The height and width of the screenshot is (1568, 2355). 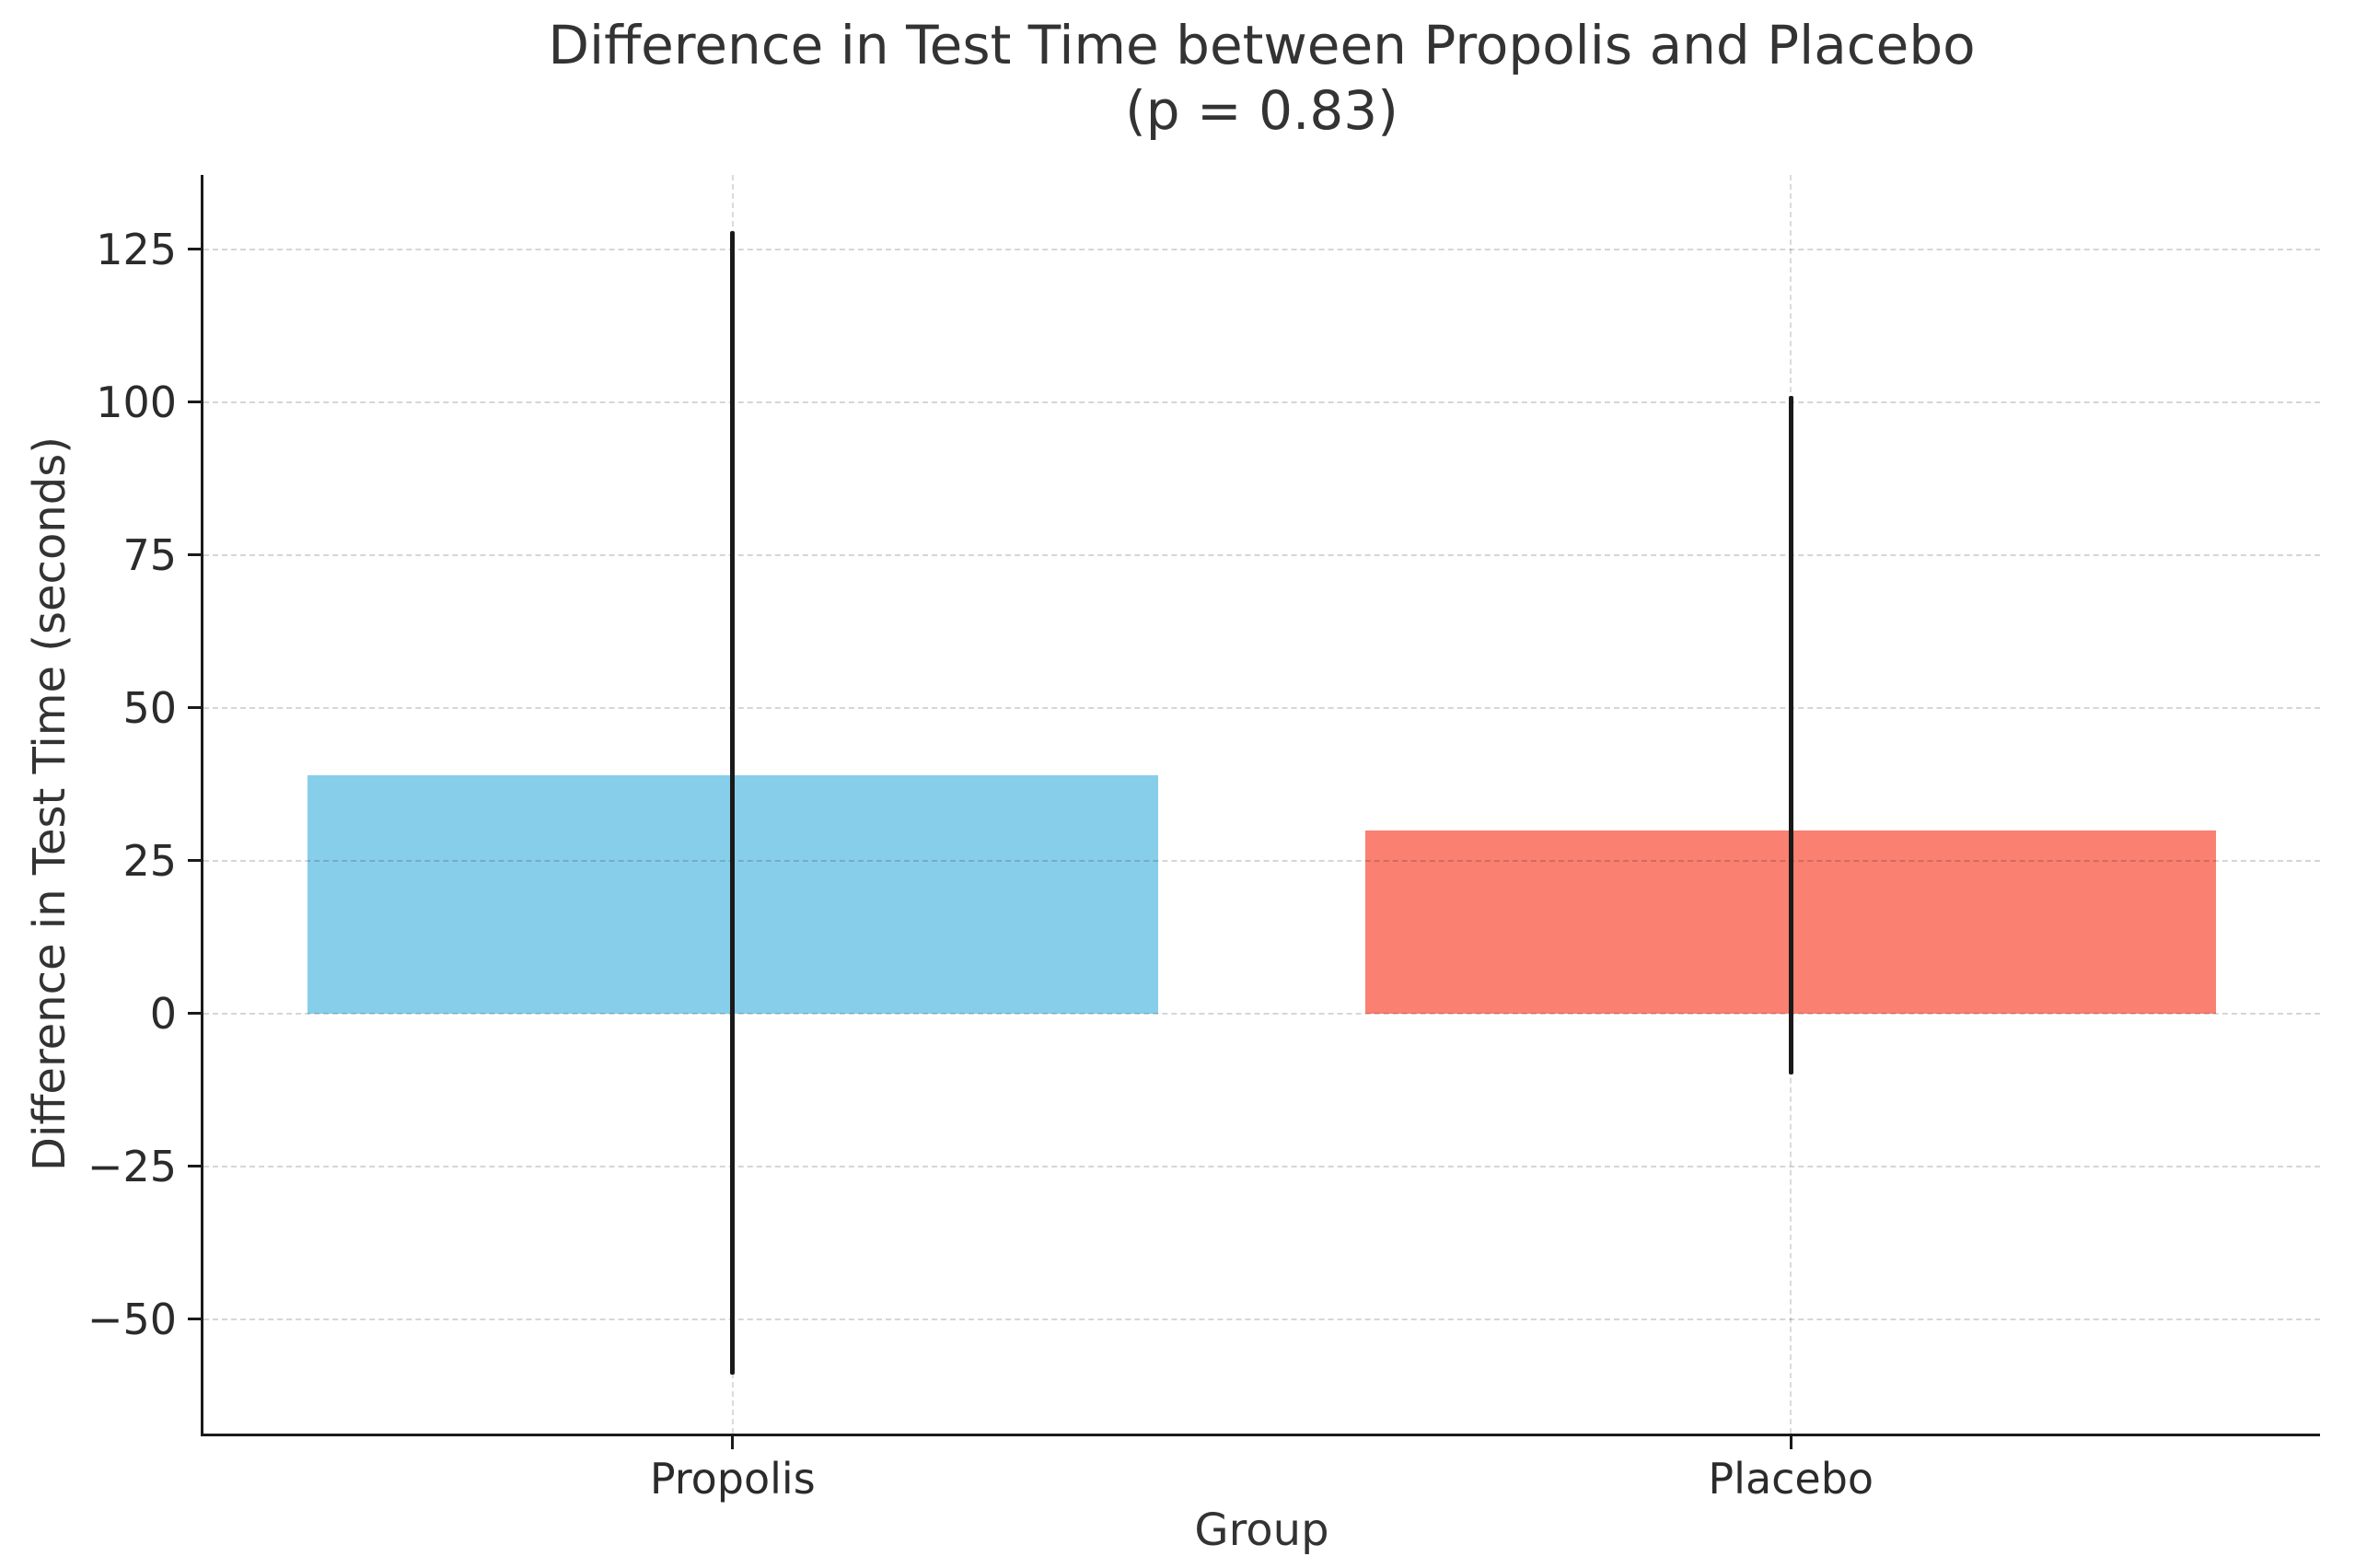 What do you see at coordinates (732, 1479) in the screenshot?
I see `x-tick-label-propolis: Propolis` at bounding box center [732, 1479].